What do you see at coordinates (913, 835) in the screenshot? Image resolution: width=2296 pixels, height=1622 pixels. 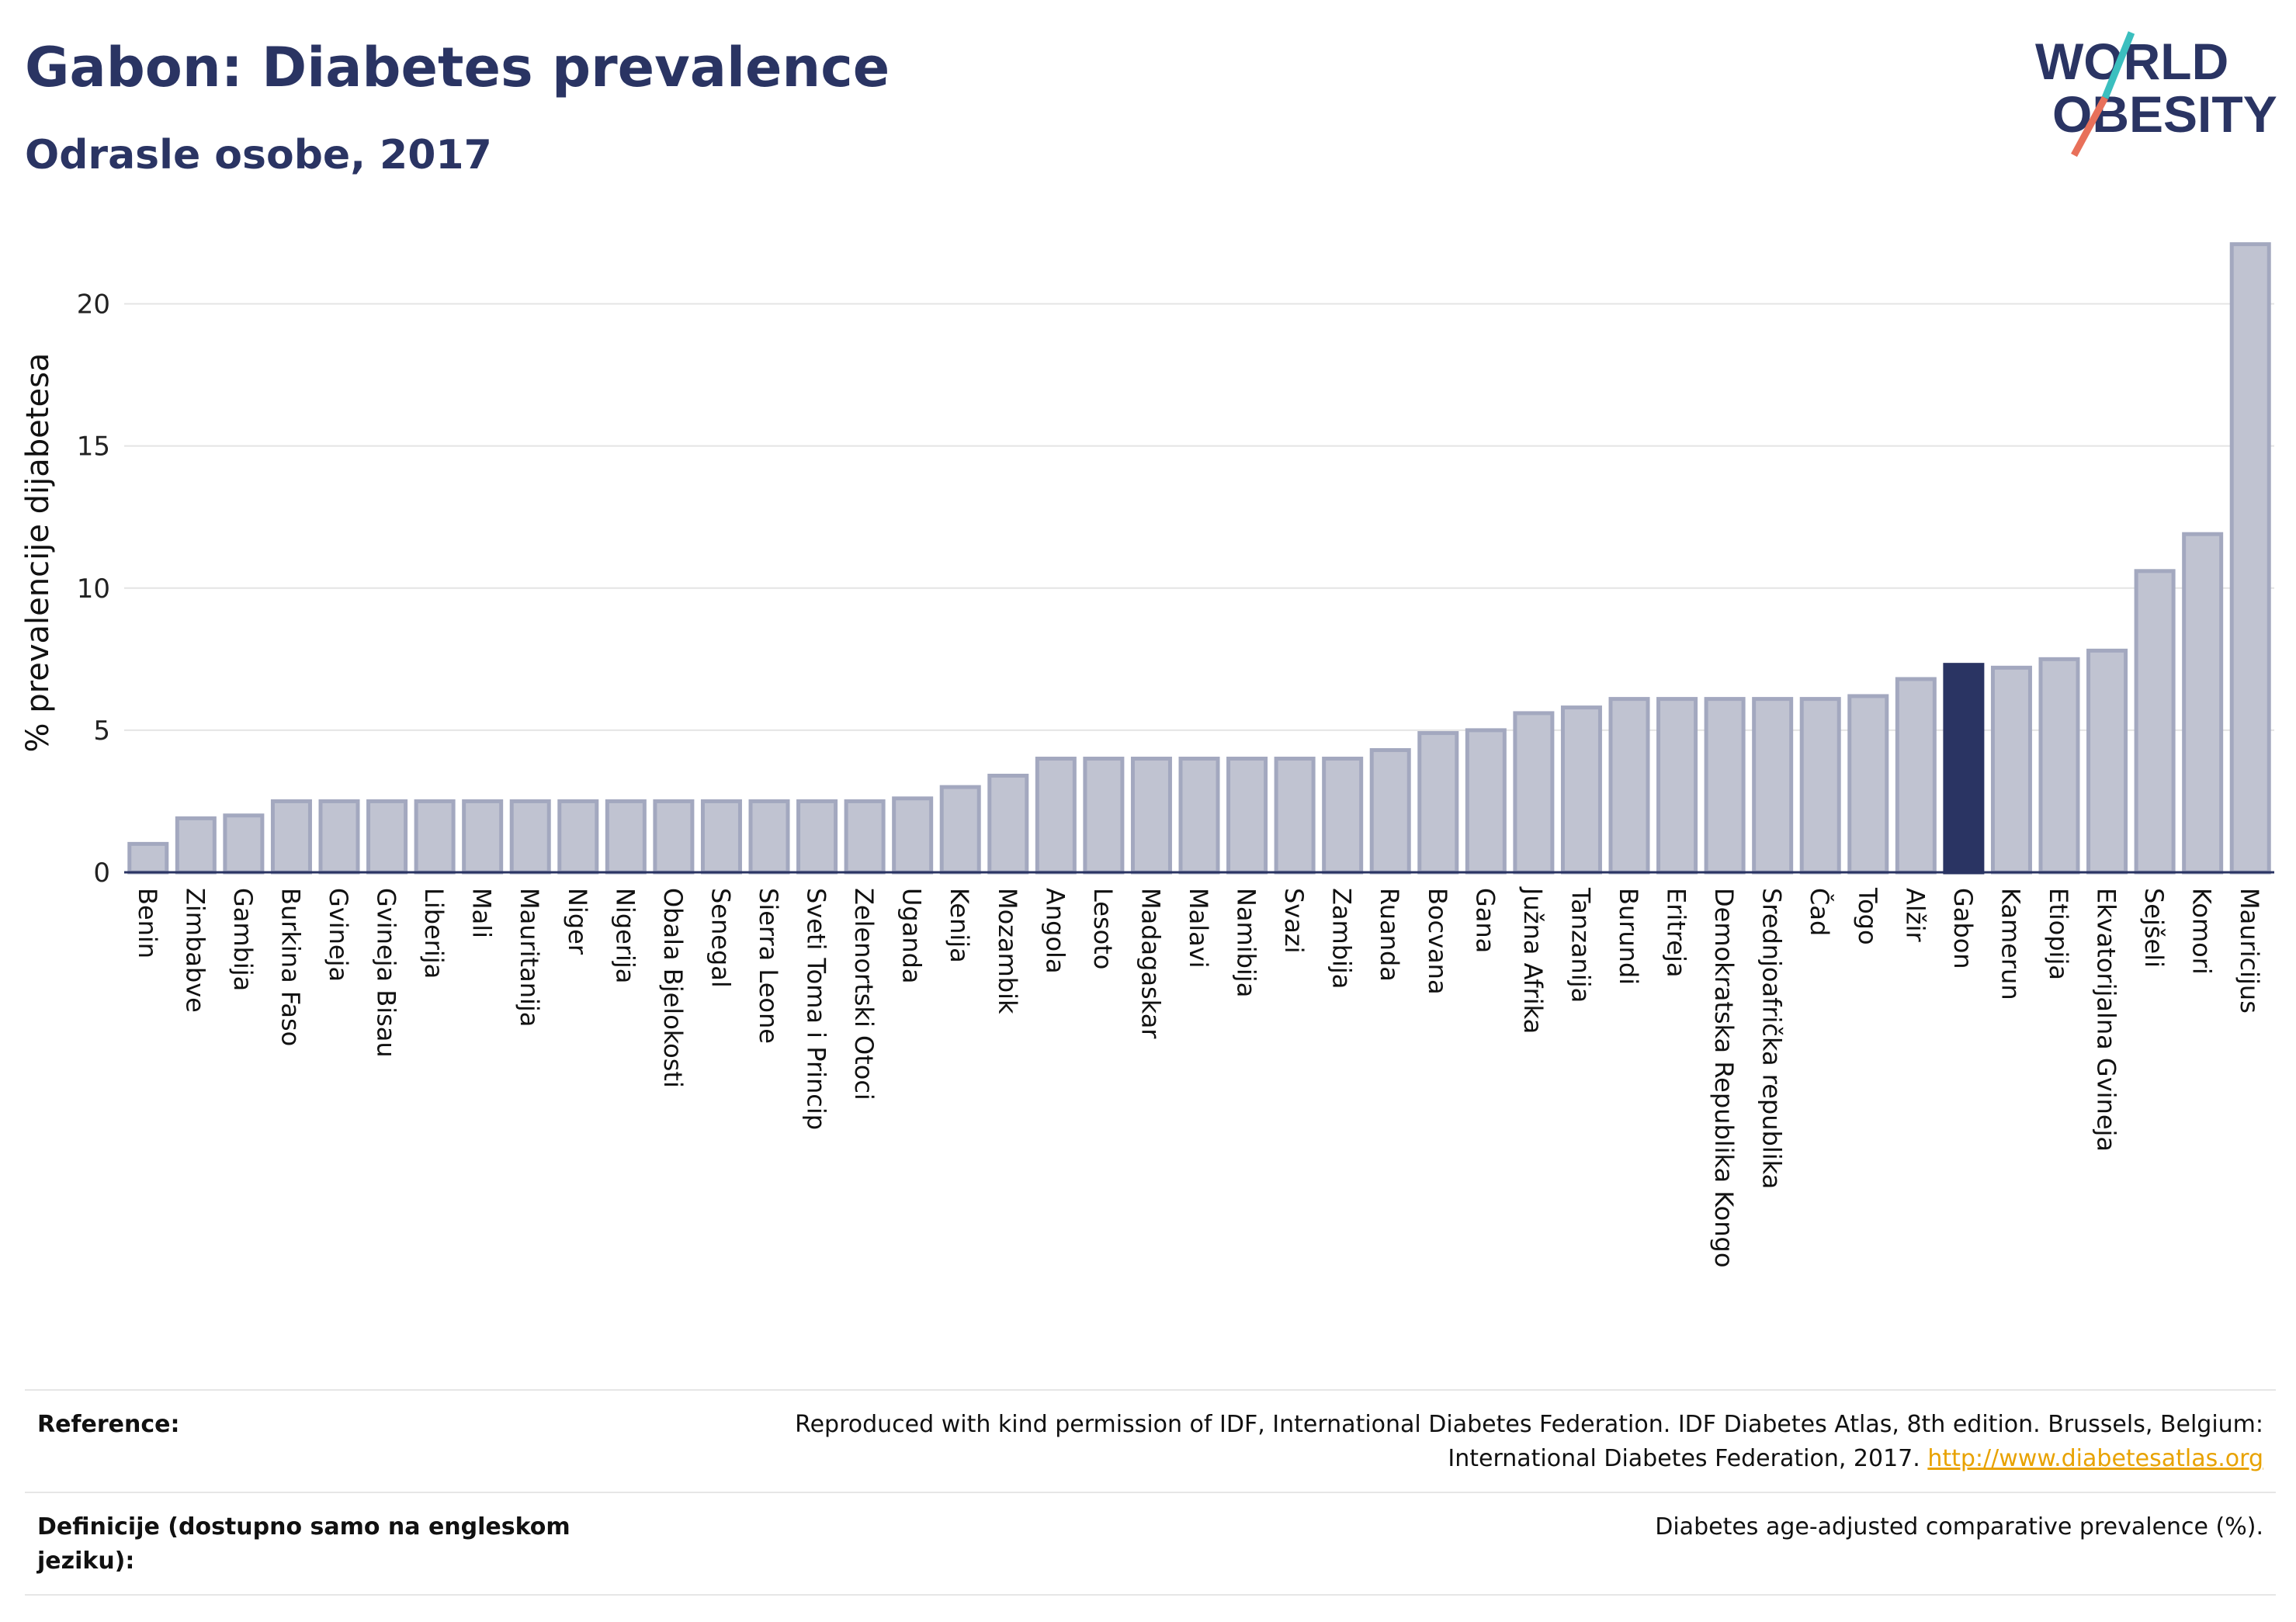 I see `bar-uganda` at bounding box center [913, 835].